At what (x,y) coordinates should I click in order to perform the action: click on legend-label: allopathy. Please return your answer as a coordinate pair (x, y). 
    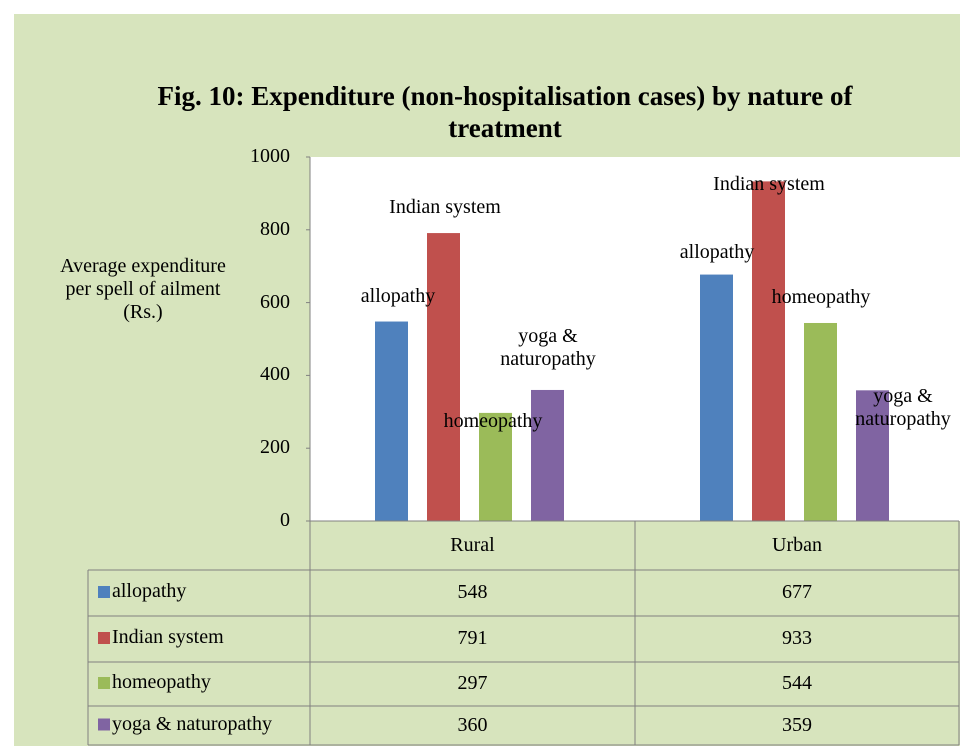
    Looking at the image, I should click on (149, 591).